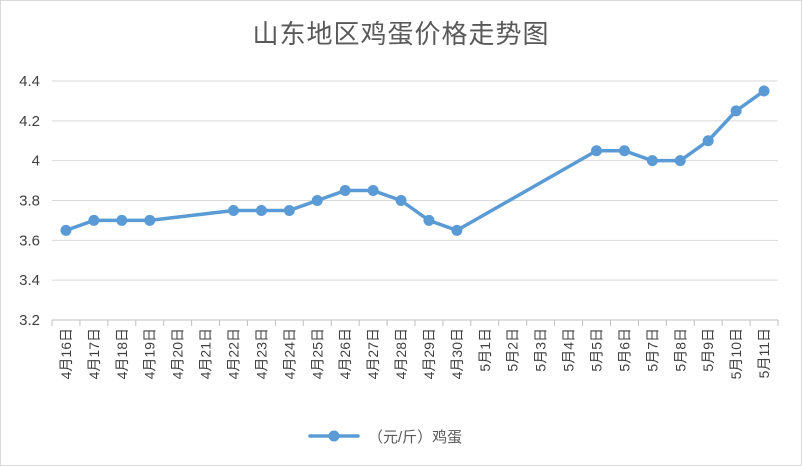 The height and width of the screenshot is (466, 802). I want to click on y-tick-label: 3.4, so click(29, 280).